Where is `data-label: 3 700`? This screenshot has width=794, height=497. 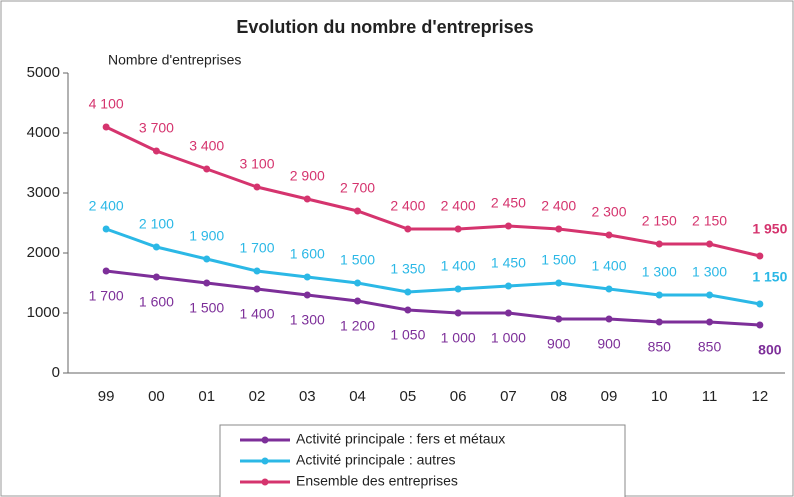 data-label: 3 700 is located at coordinates (156, 128).